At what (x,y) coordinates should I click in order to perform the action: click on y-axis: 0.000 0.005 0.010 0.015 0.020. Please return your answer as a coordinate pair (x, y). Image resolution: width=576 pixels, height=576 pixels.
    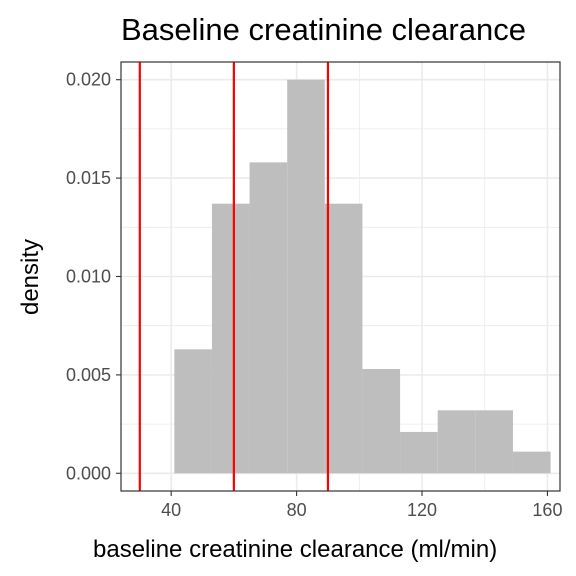
    Looking at the image, I should click on (93, 277).